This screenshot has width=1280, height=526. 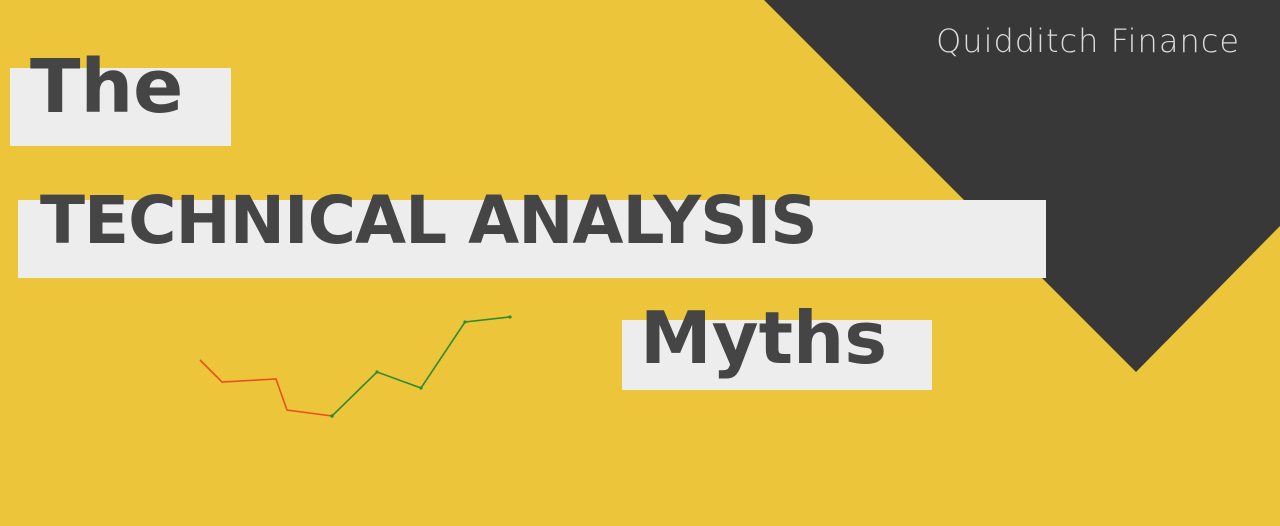 I want to click on title-line-technical-analysis: TECHNICAL ANALYSIS, so click(x=428, y=221).